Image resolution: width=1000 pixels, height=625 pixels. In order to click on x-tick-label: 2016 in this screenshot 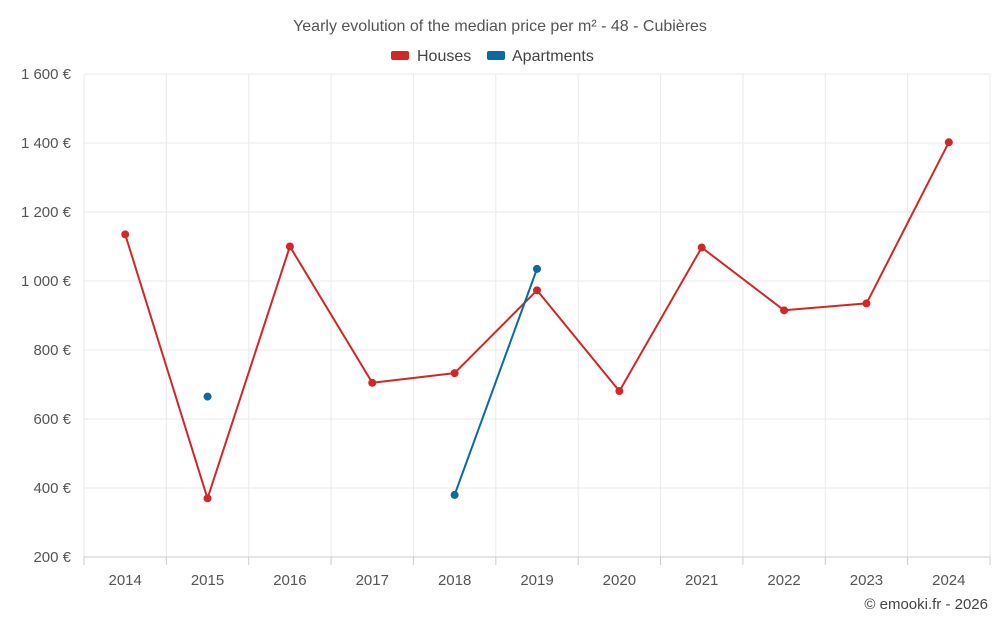, I will do `click(289, 580)`.